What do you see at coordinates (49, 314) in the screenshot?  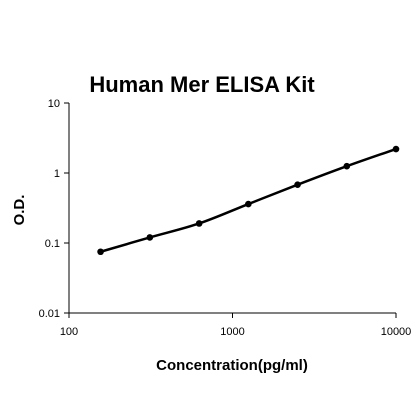 I see `y-tick-label: 0.01` at bounding box center [49, 314].